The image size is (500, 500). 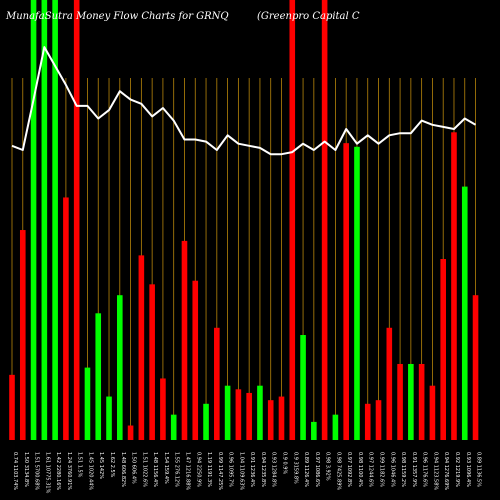 I want to click on x-tick-label: 1.47 1216.88%, so click(x=187, y=471).